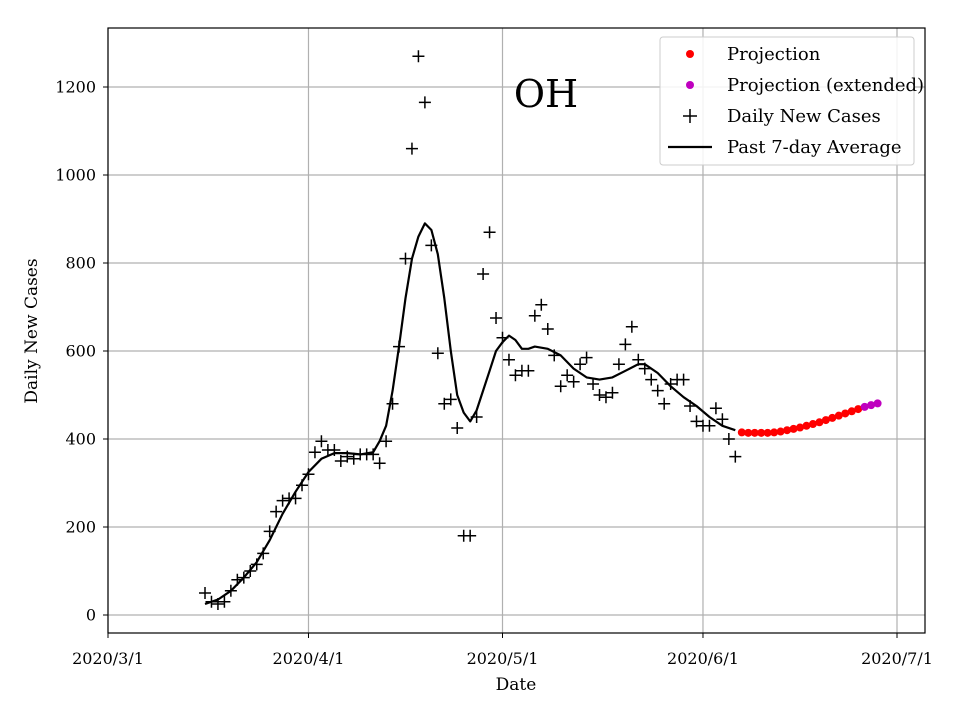  What do you see at coordinates (804, 116) in the screenshot?
I see `legend-label: Daily New Cases` at bounding box center [804, 116].